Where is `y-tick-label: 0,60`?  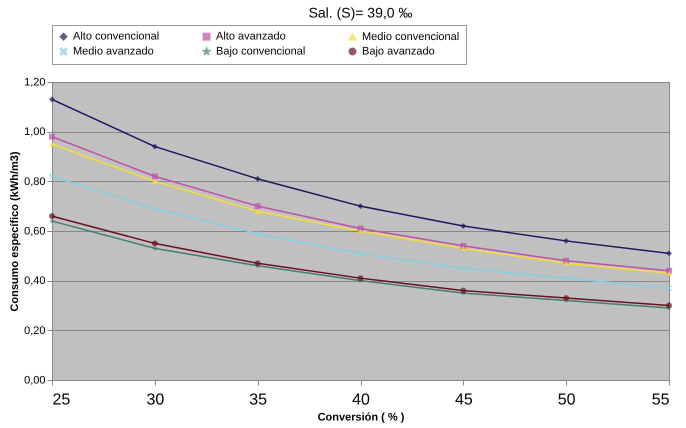 y-tick-label: 0,60 is located at coordinates (35, 232).